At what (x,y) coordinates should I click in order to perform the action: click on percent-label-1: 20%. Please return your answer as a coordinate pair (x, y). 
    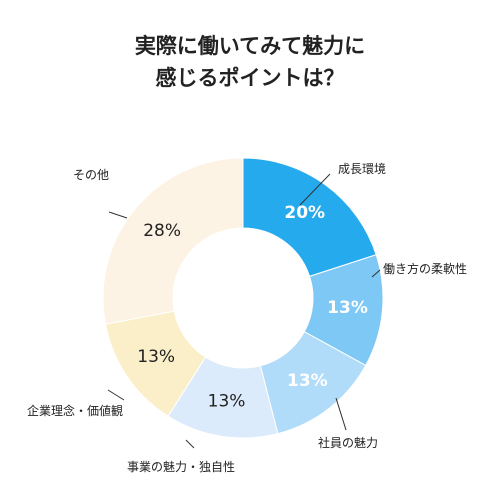
    Looking at the image, I should click on (304, 213).